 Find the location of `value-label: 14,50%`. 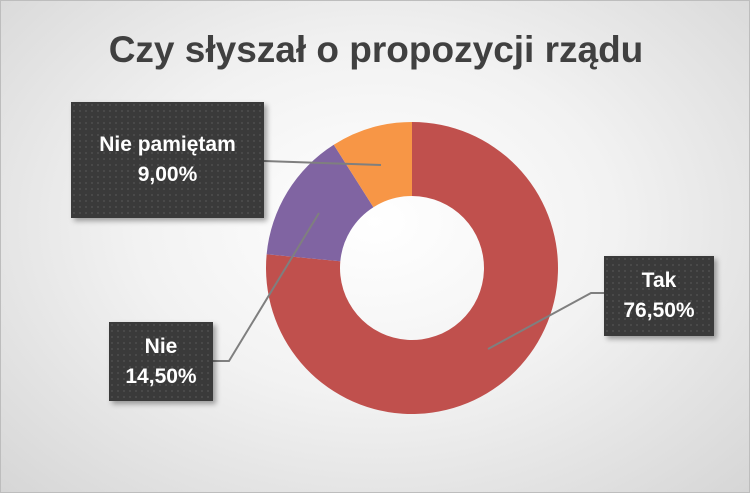

value-label: 14,50% is located at coordinates (161, 376).